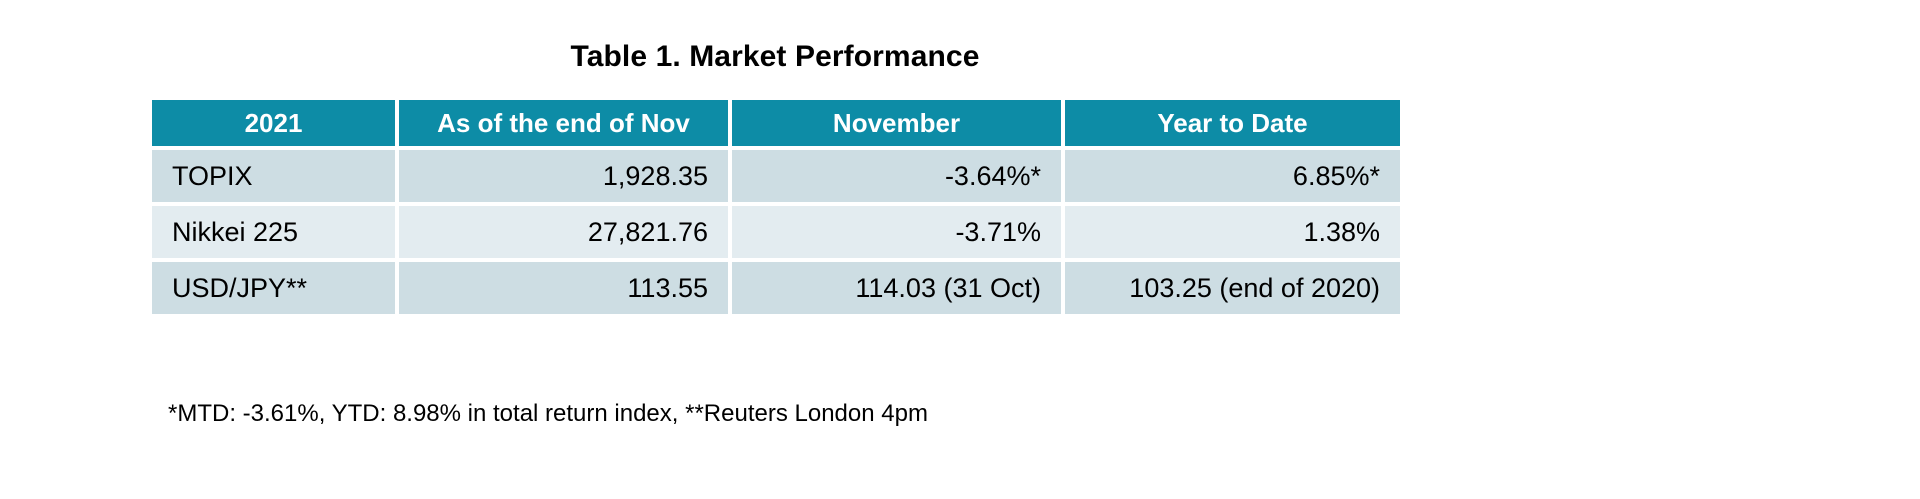 This screenshot has height=499, width=1920. I want to click on cell-usd-jpy-year-to-date: 103.25 (end of 2020), so click(1232, 286).